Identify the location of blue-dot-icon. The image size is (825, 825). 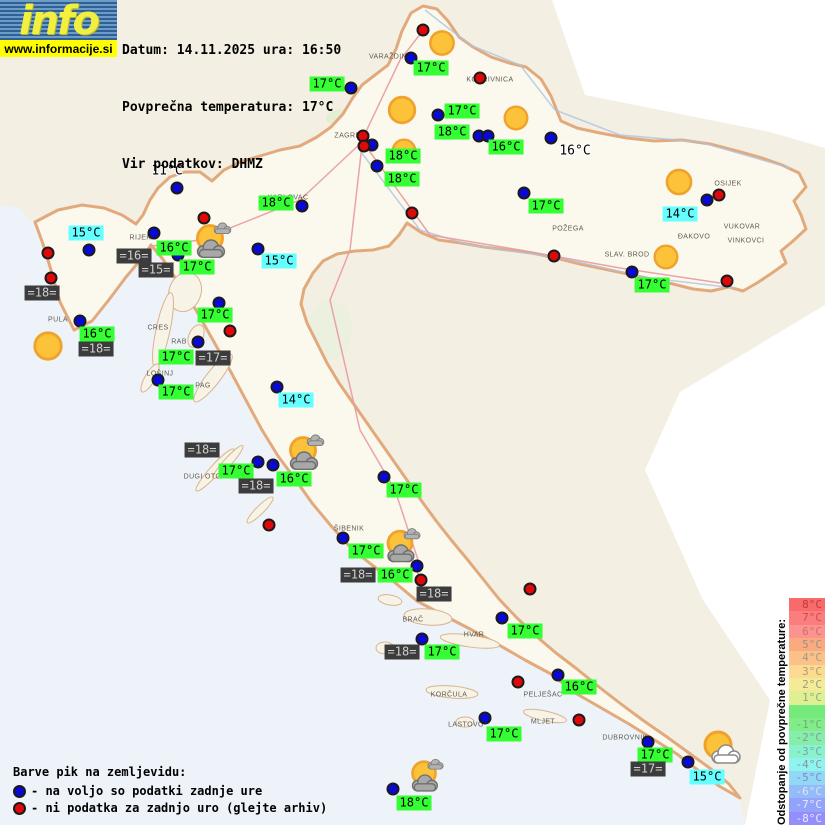
(19, 791).